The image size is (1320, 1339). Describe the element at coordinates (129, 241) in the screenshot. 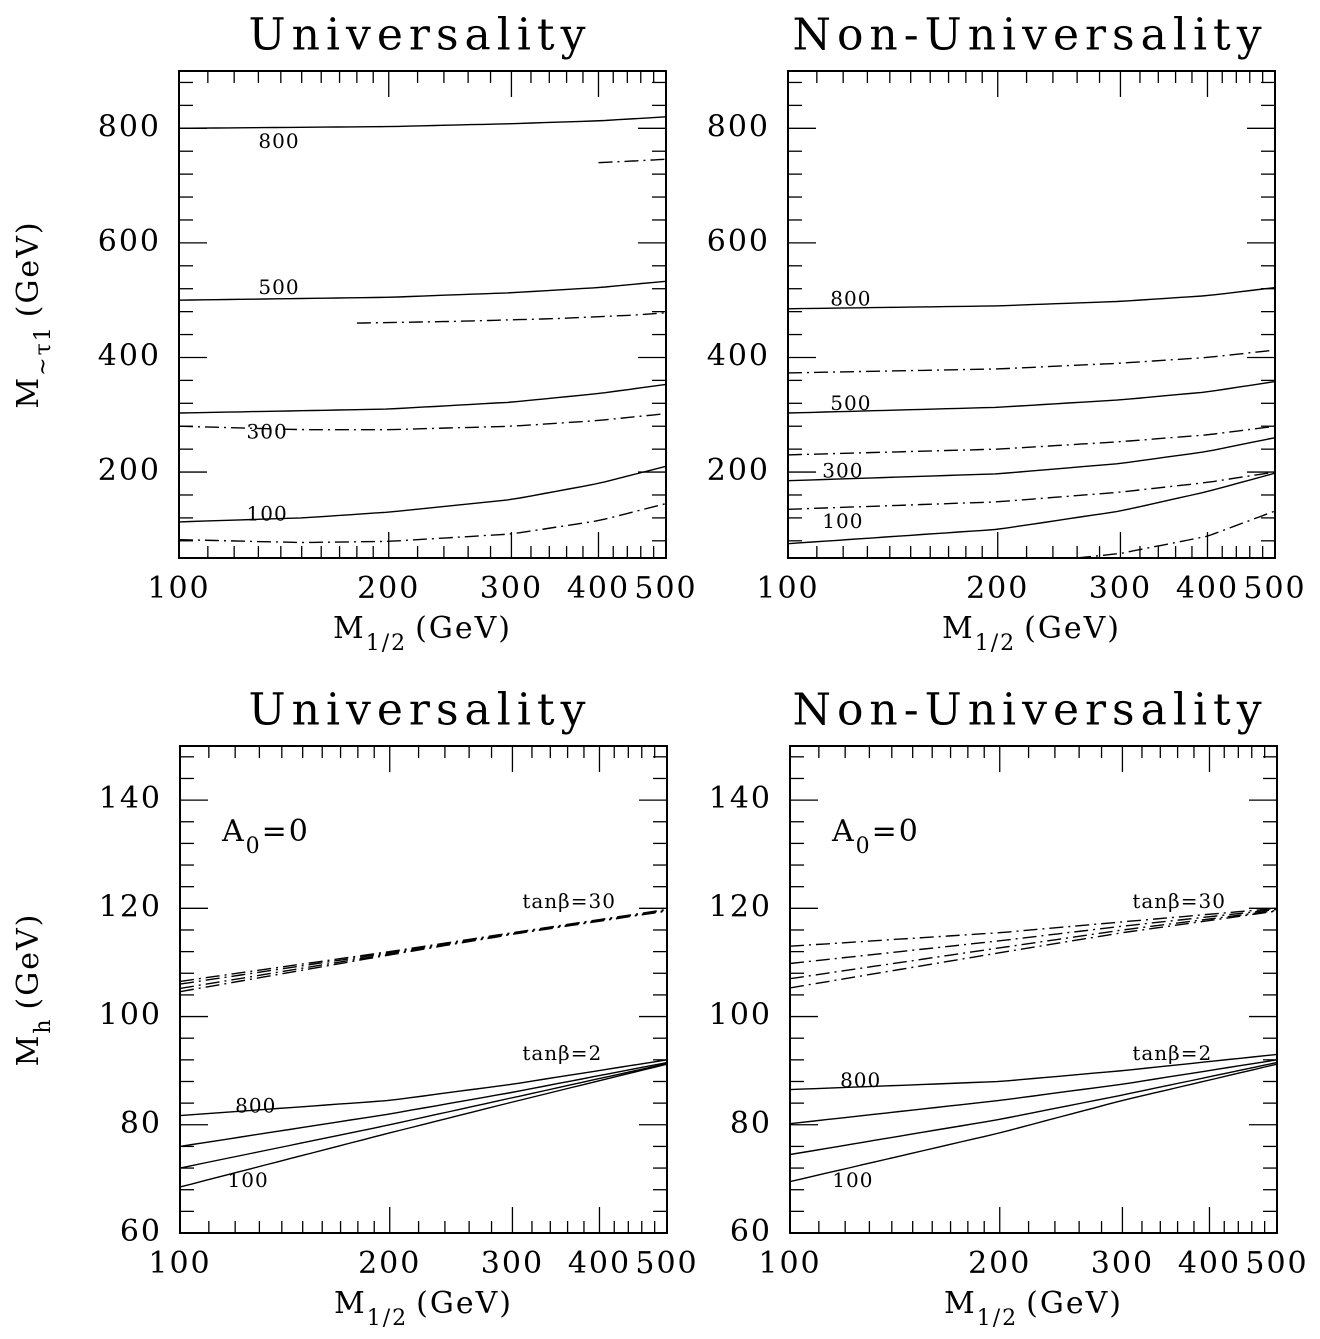

I see `y-tick-label: 600` at that location.